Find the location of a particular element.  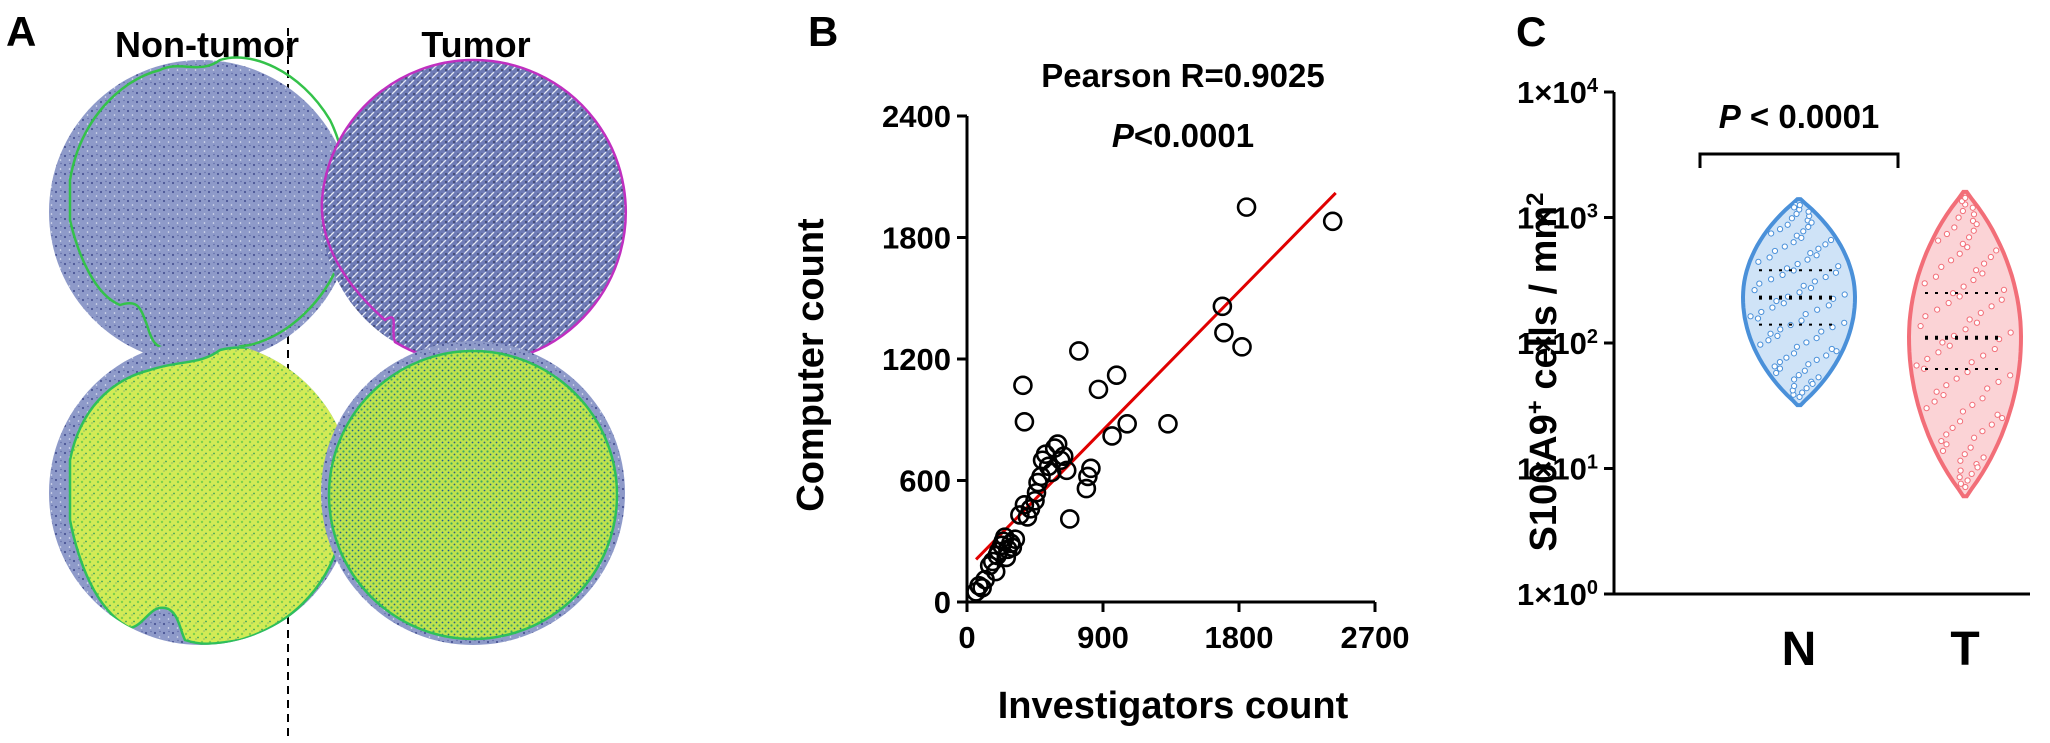

y-tick-label-b: 0 is located at coordinates (942, 602).